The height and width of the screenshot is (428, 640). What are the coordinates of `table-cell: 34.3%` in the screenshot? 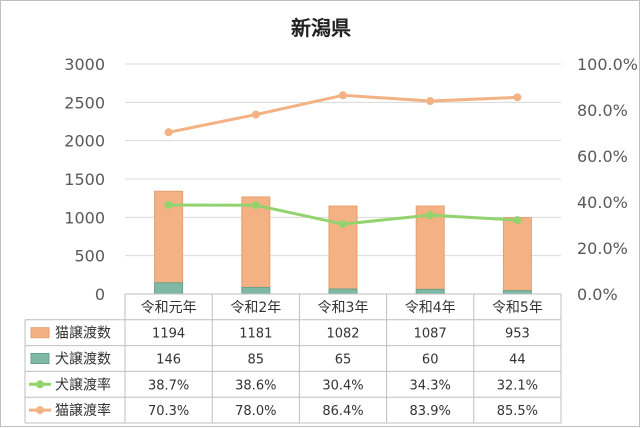 It's located at (430, 385).